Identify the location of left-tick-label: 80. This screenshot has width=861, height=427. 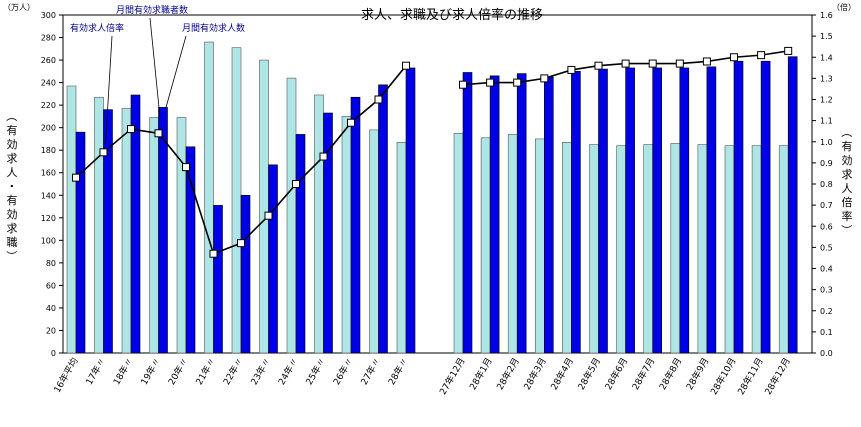
(51, 263).